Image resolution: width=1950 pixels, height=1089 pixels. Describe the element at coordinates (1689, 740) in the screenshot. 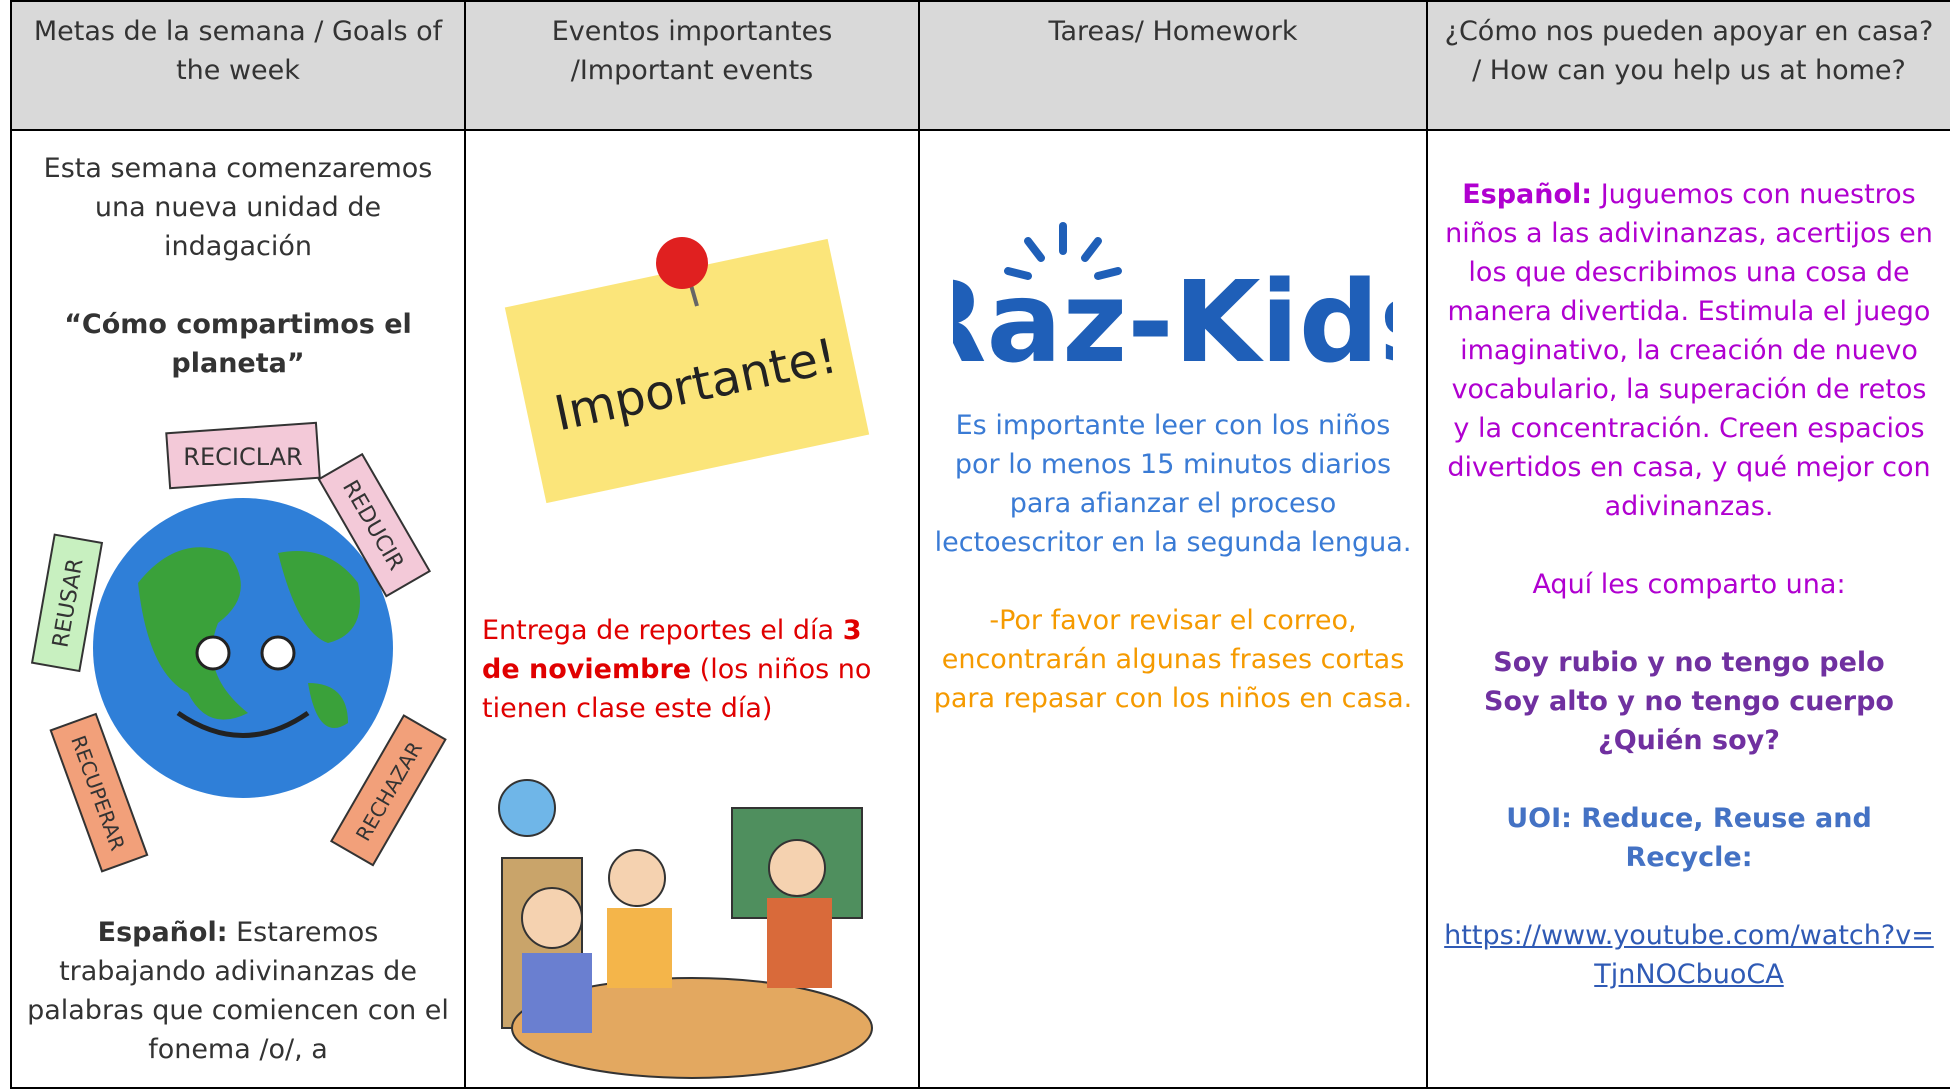

I see `riddle-line: ¿Quién soy?` at that location.